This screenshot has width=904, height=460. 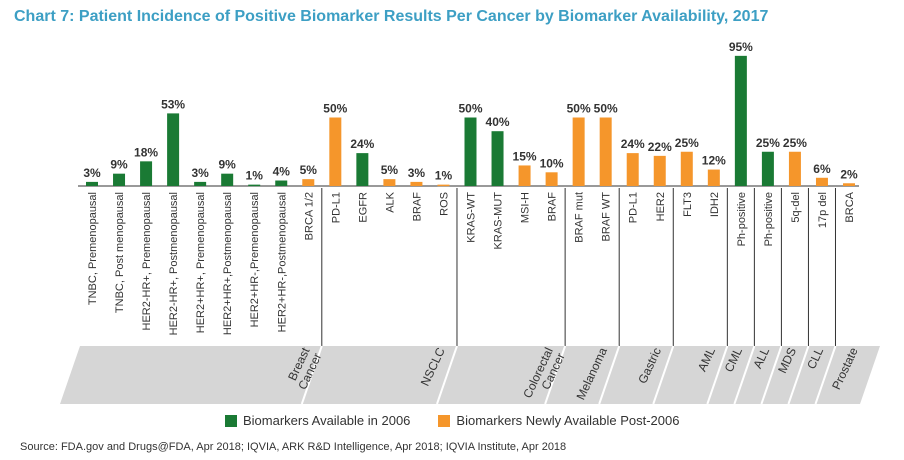 I want to click on category-label: KRAS-MUT, so click(x=499, y=221).